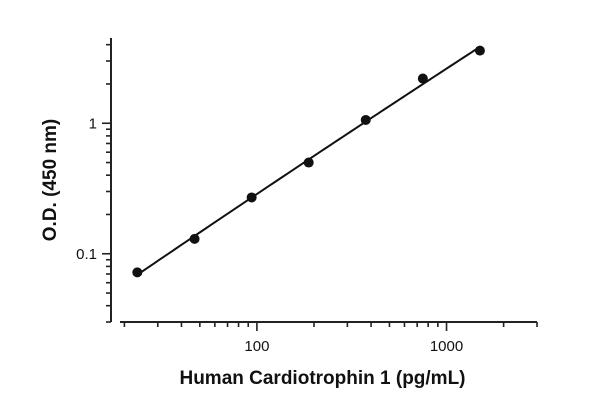  Describe the element at coordinates (50, 180) in the screenshot. I see `y-axis-title: O.D. (450 nm)` at that location.